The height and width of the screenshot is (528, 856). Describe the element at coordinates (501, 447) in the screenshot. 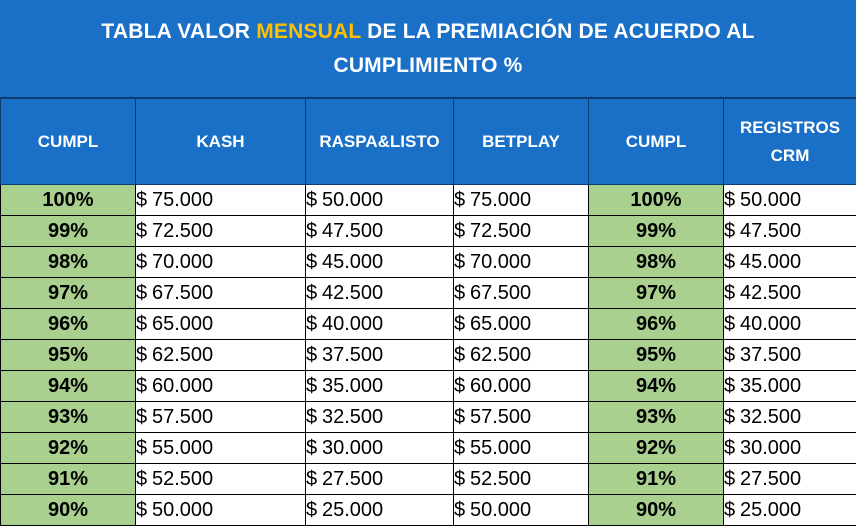

I see `amount-value: 55.000` at that location.